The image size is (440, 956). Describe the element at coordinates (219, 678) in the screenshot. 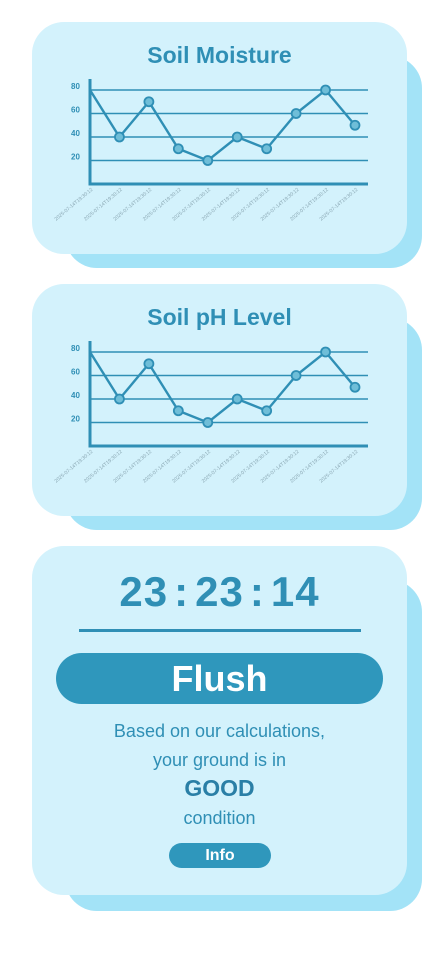

I see `flush-button: Flush` at that location.